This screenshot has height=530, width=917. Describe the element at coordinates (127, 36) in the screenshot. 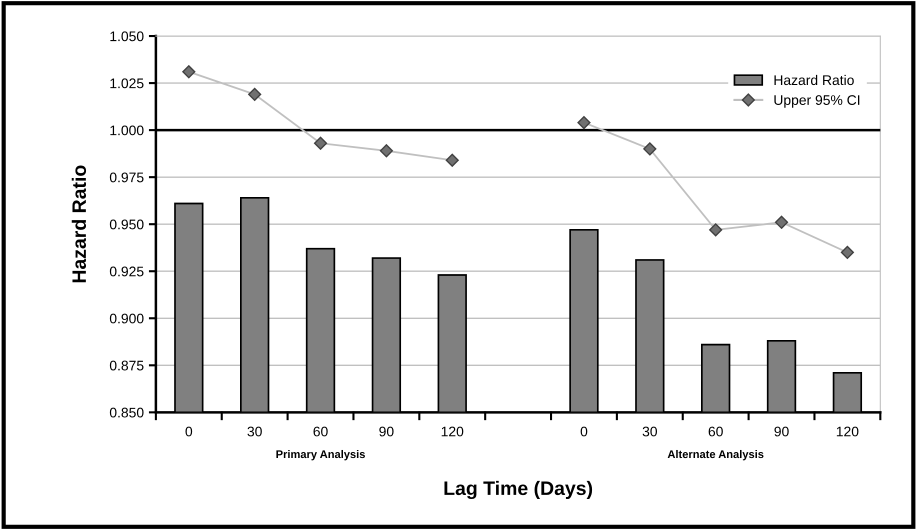

I see `y-tick-label: 1.050` at that location.